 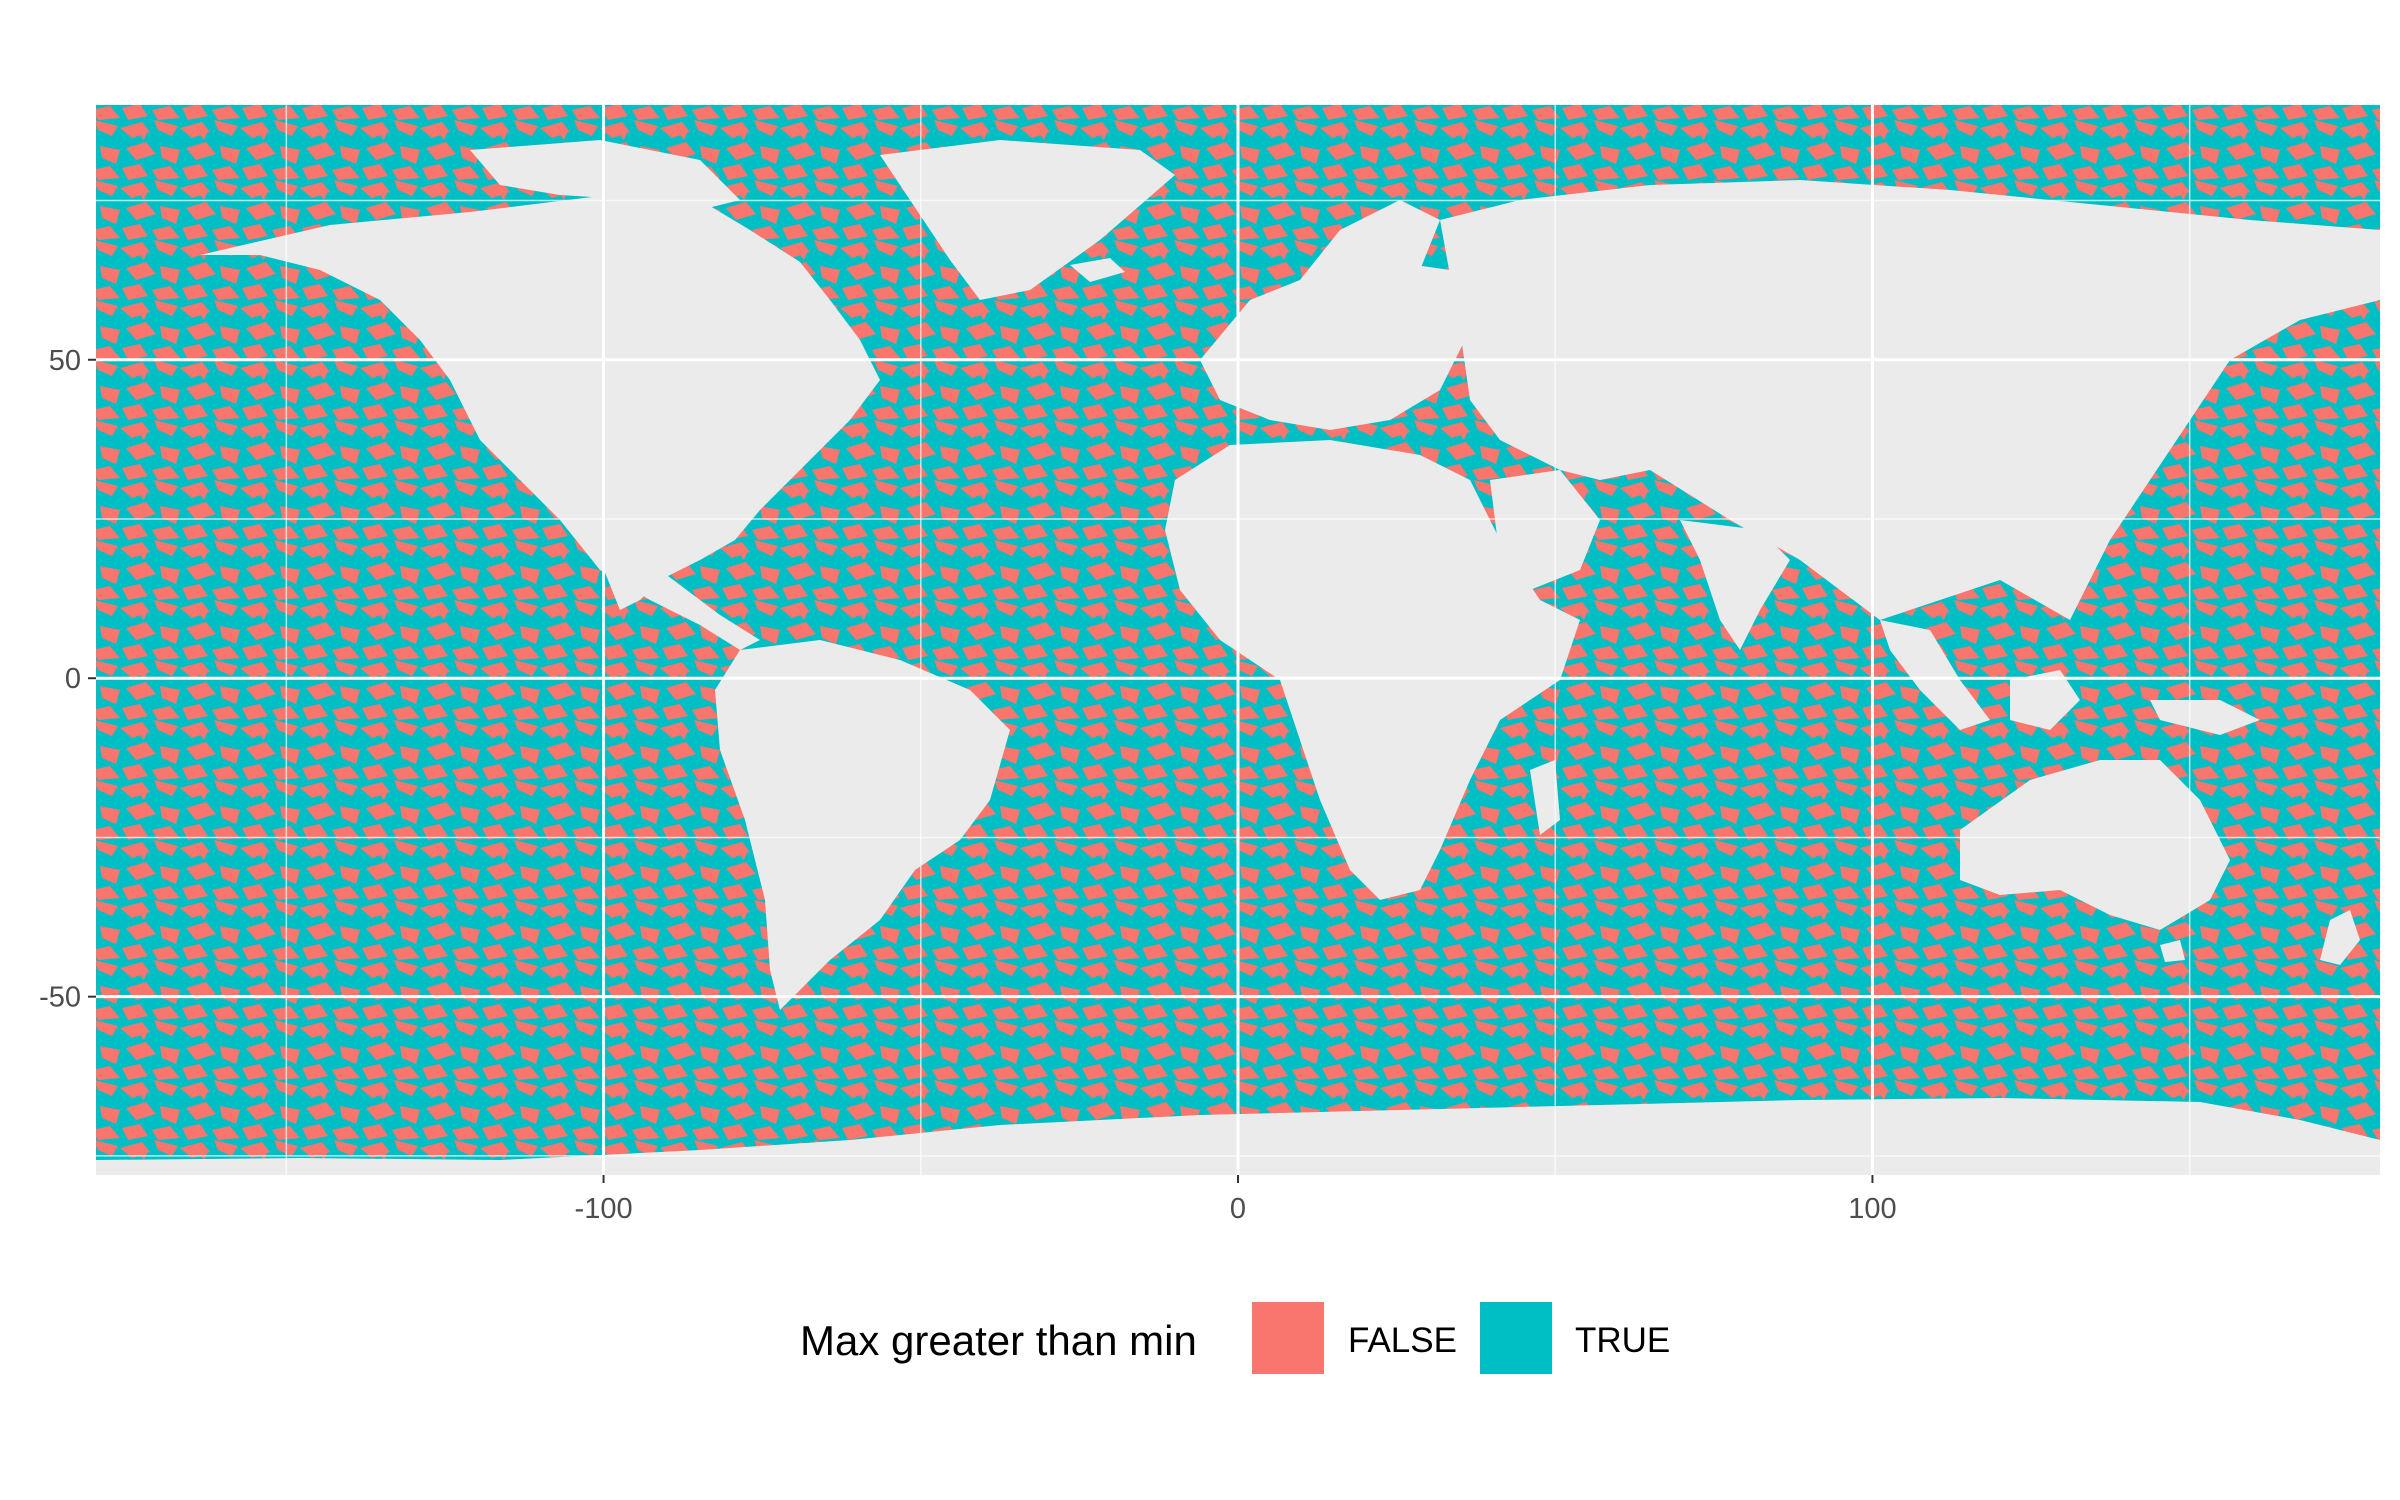 I want to click on x-tick-label: -100, so click(x=604, y=1209).